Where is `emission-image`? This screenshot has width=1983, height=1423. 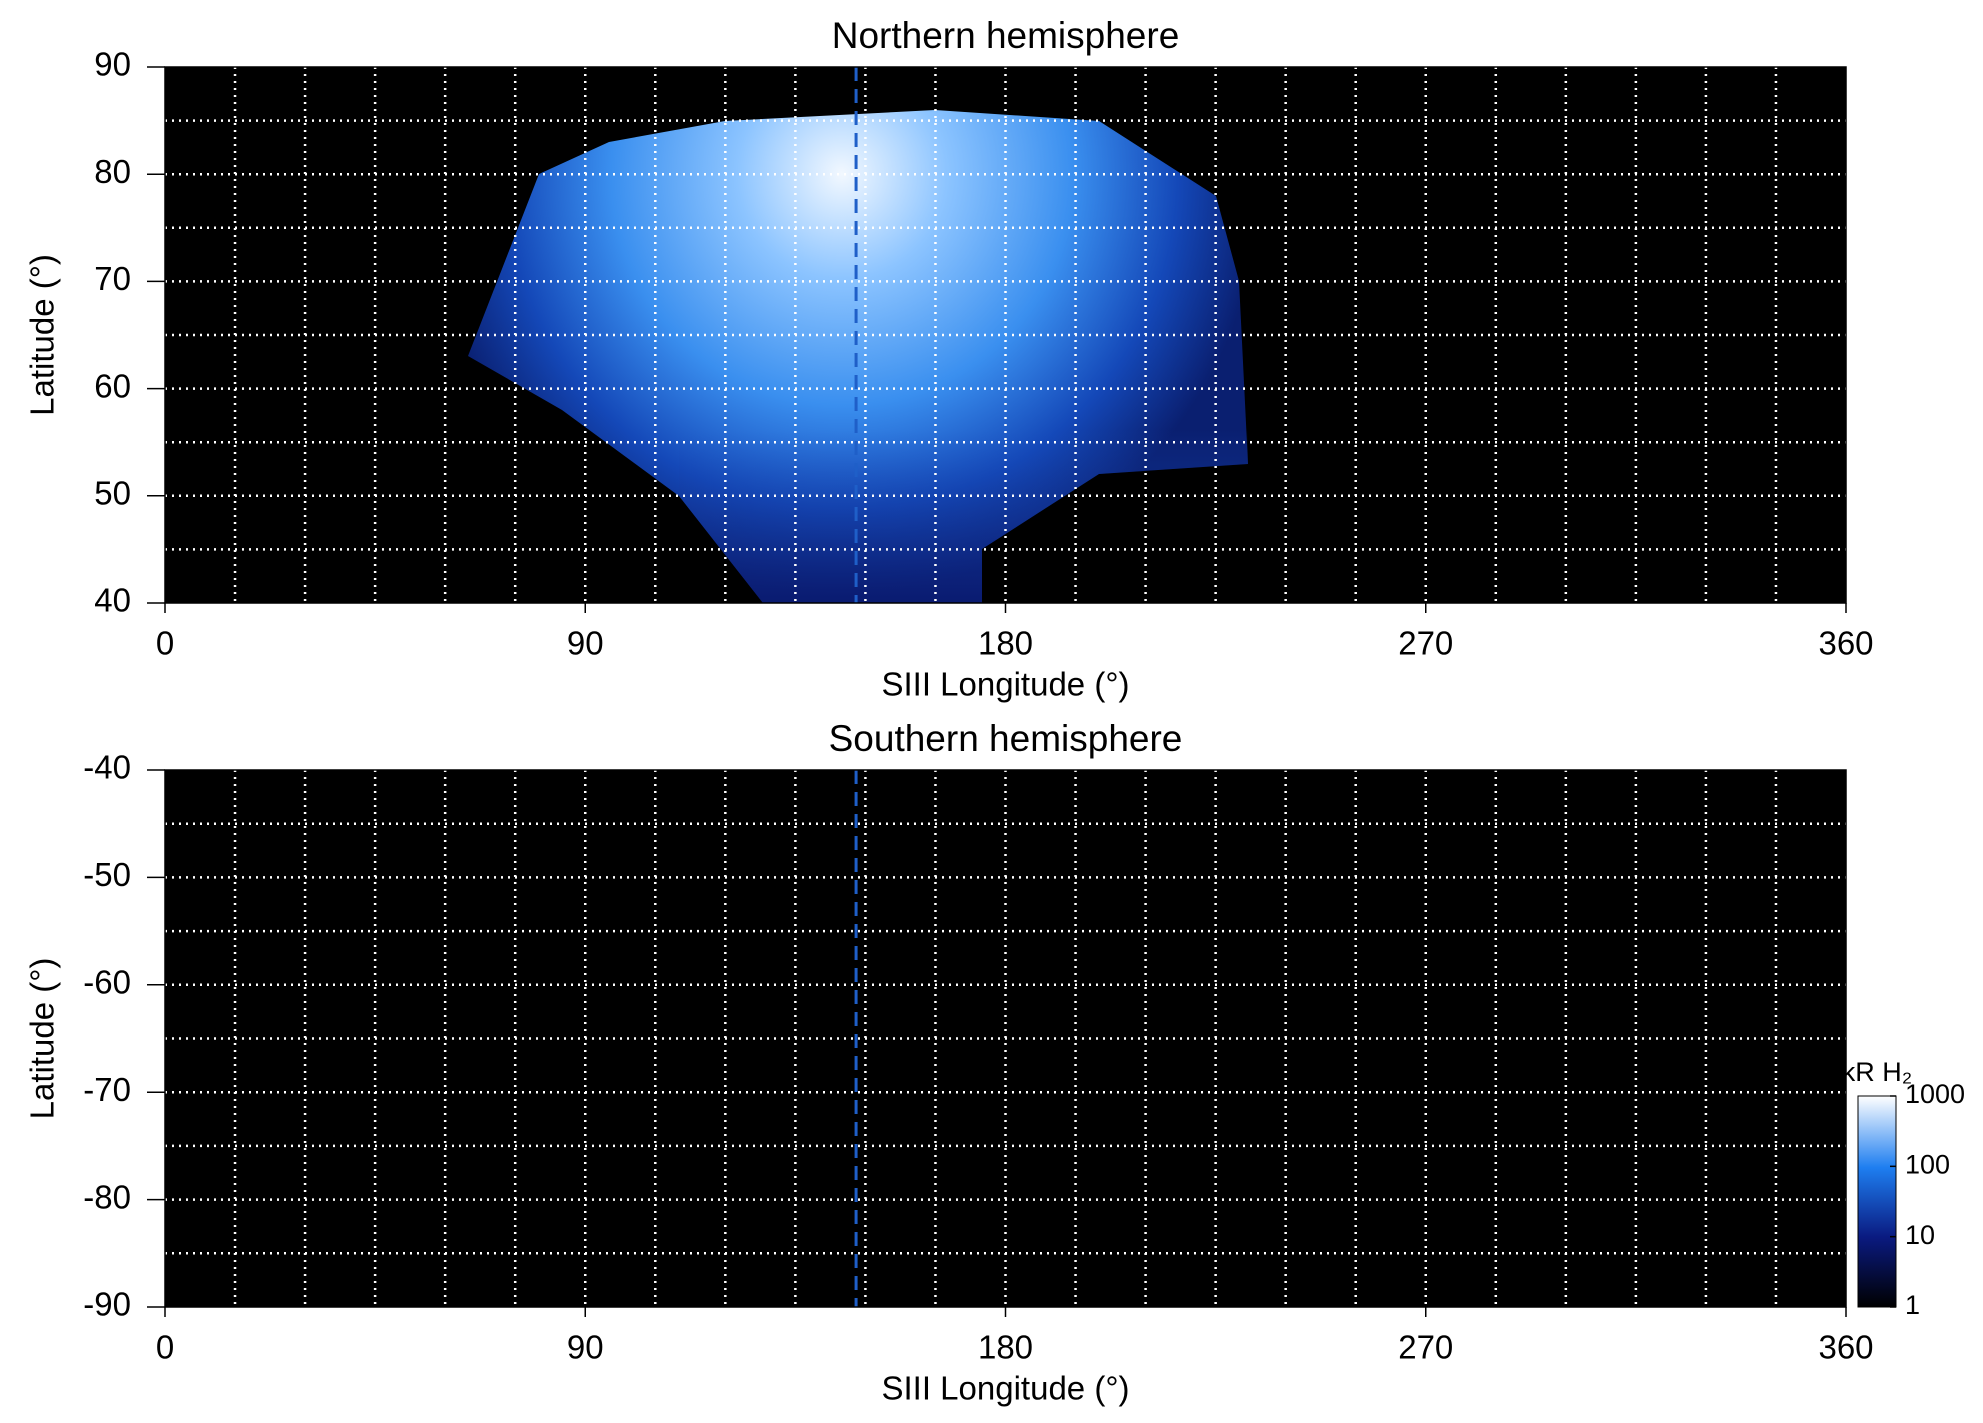
emission-image is located at coordinates (858, 356).